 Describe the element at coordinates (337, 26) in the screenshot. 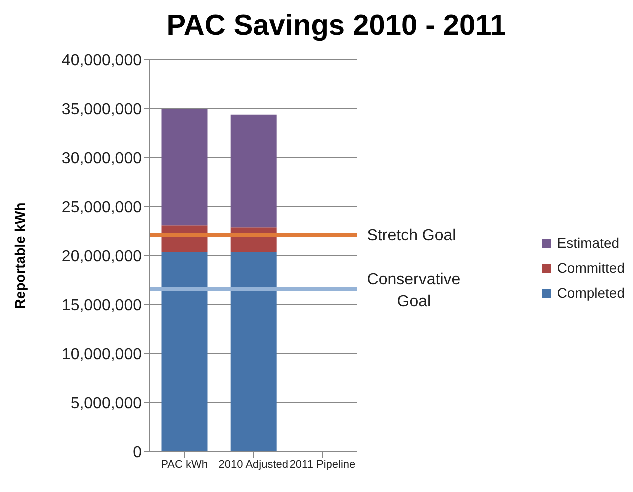

I see `chart-title: PAC Savings 2010 - 2011` at that location.